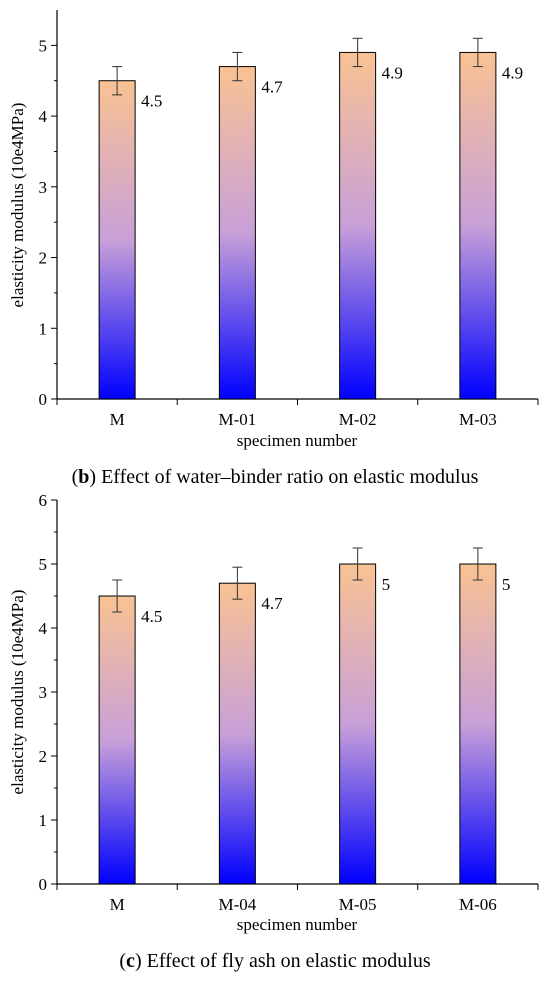  What do you see at coordinates (237, 419) in the screenshot?
I see `x-tick-label: M-01` at bounding box center [237, 419].